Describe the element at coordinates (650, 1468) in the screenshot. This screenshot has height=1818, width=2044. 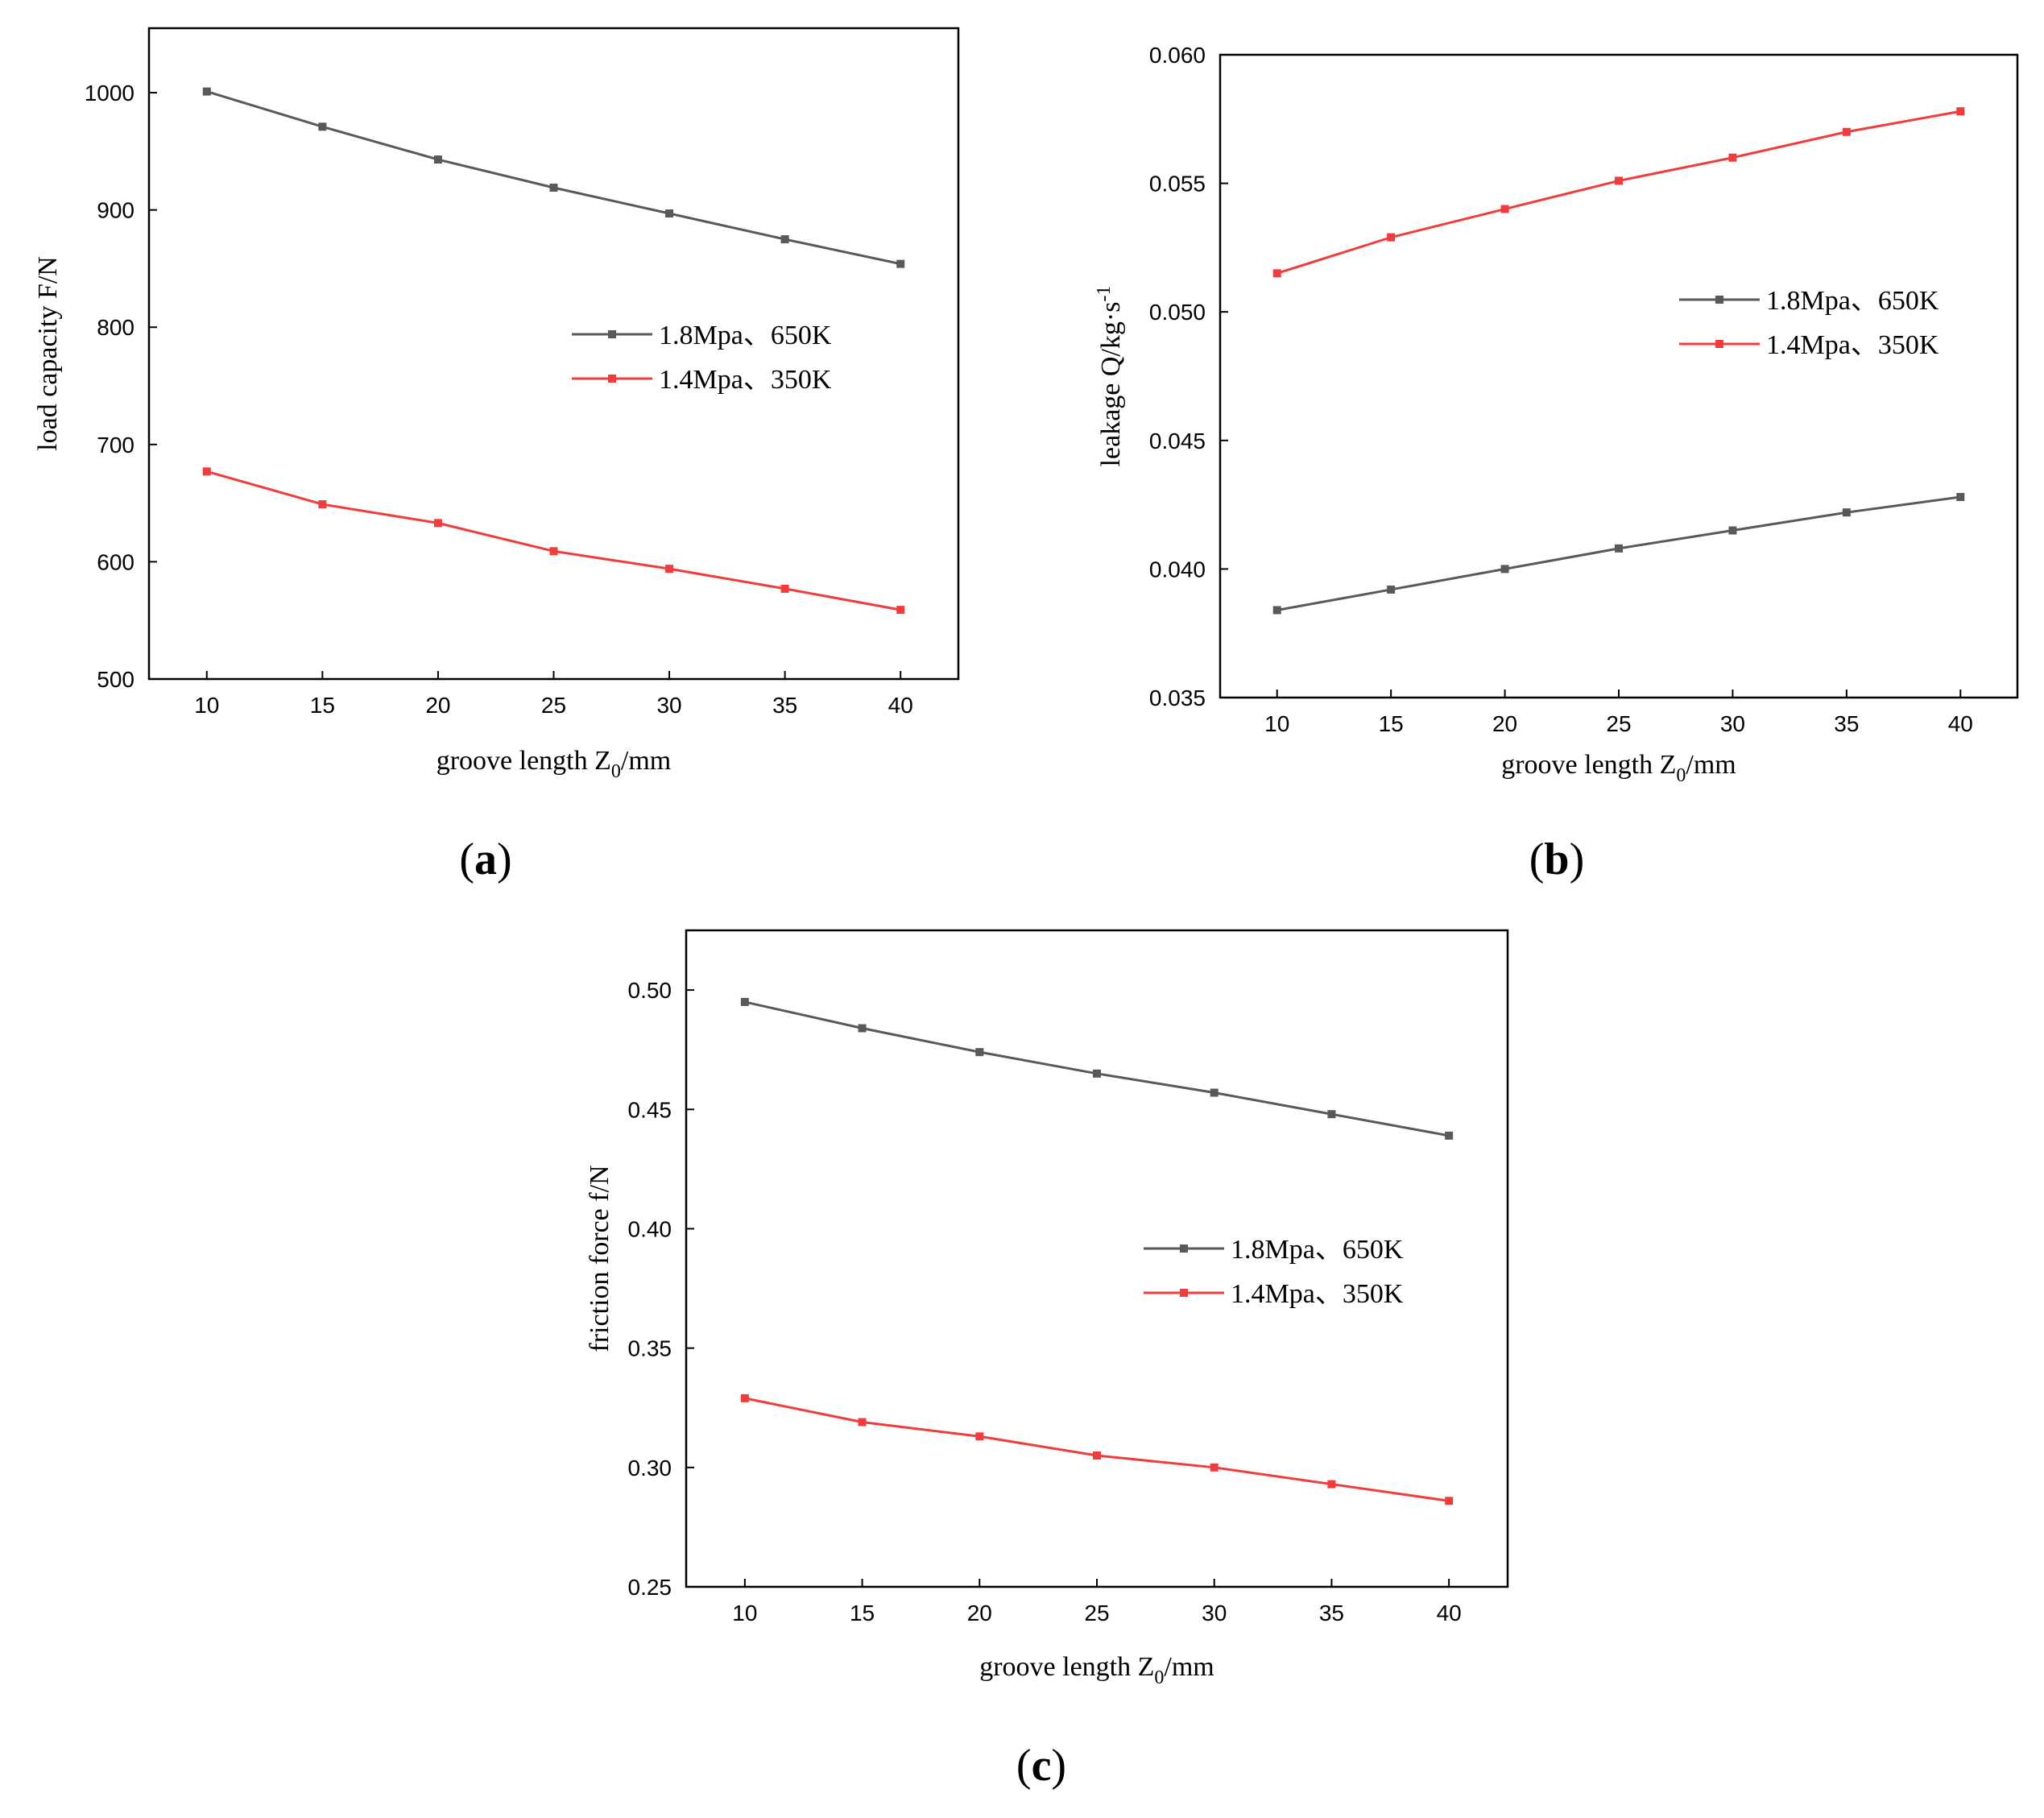
I see `y-tick-label-c-1: 0.30` at that location.